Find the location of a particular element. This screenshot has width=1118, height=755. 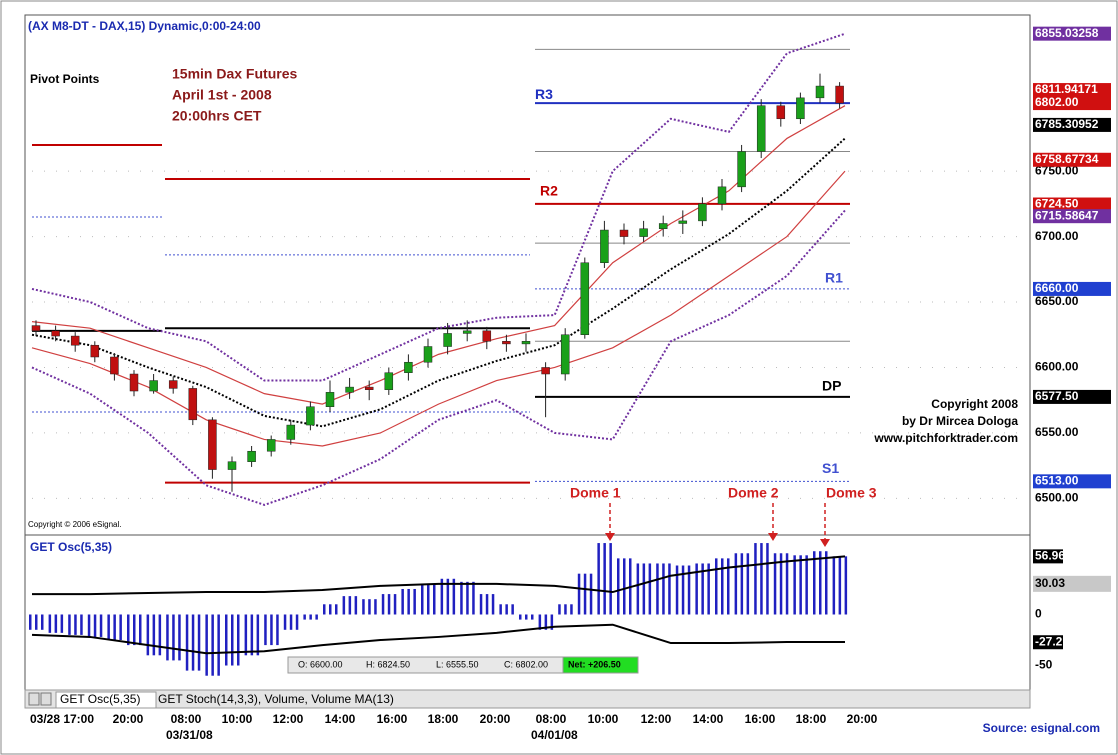

tab-next is located at coordinates (46, 699).